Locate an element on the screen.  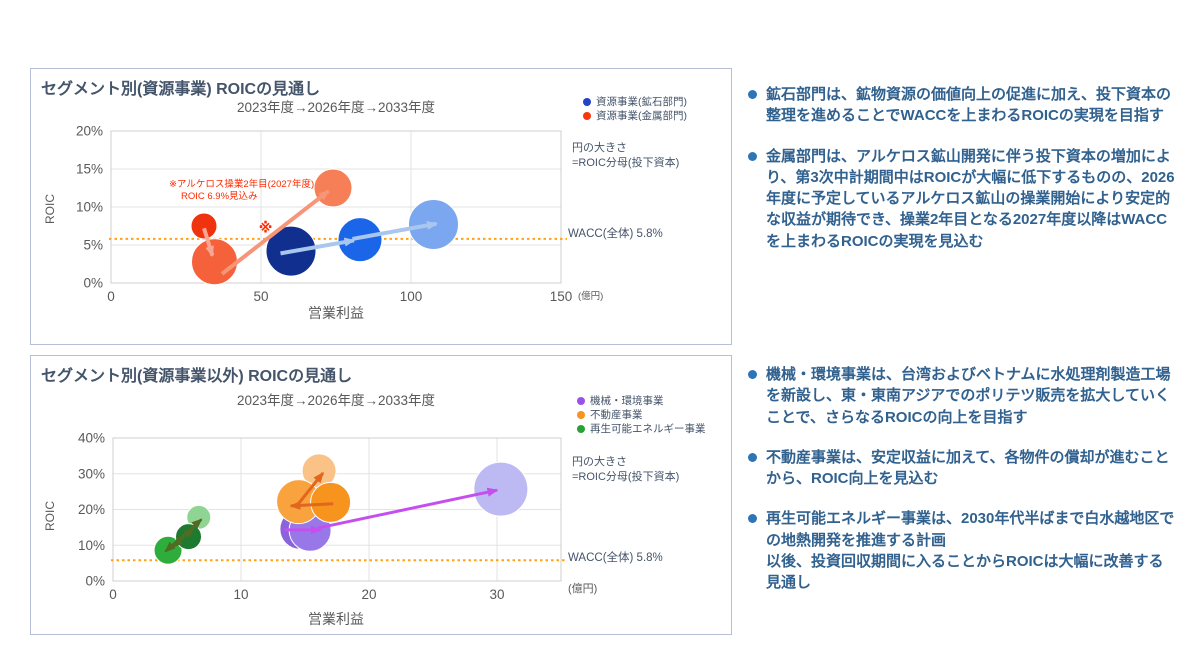
chart-legend: 機械・環境事業 不動産事業再生可能エネルギー事業 is located at coordinates (641, 415).